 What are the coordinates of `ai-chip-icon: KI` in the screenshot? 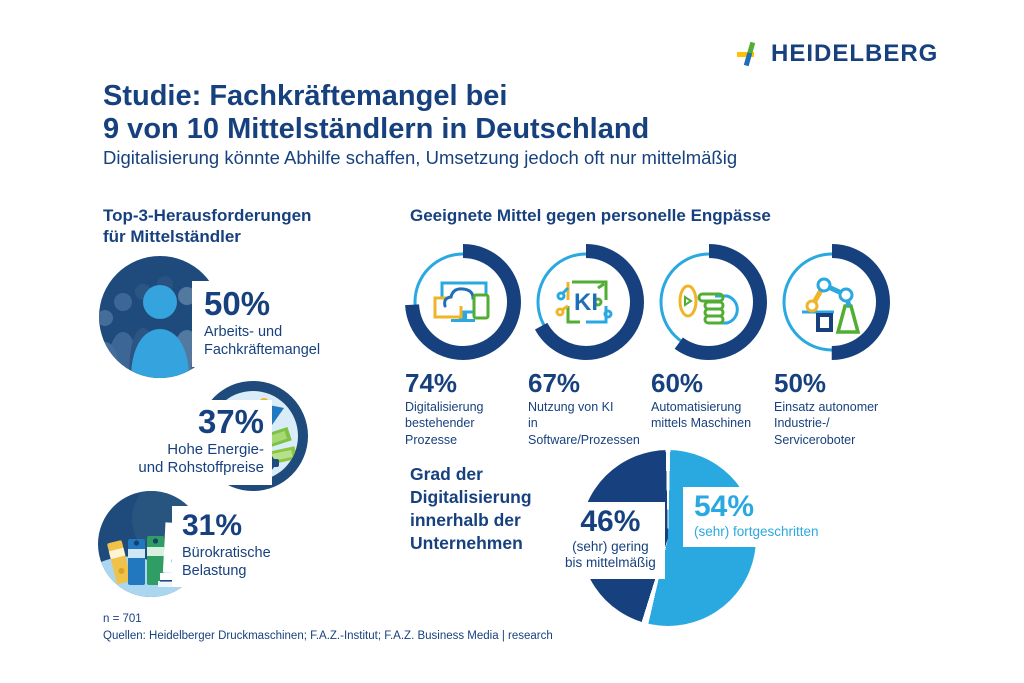 It's located at (584, 302).